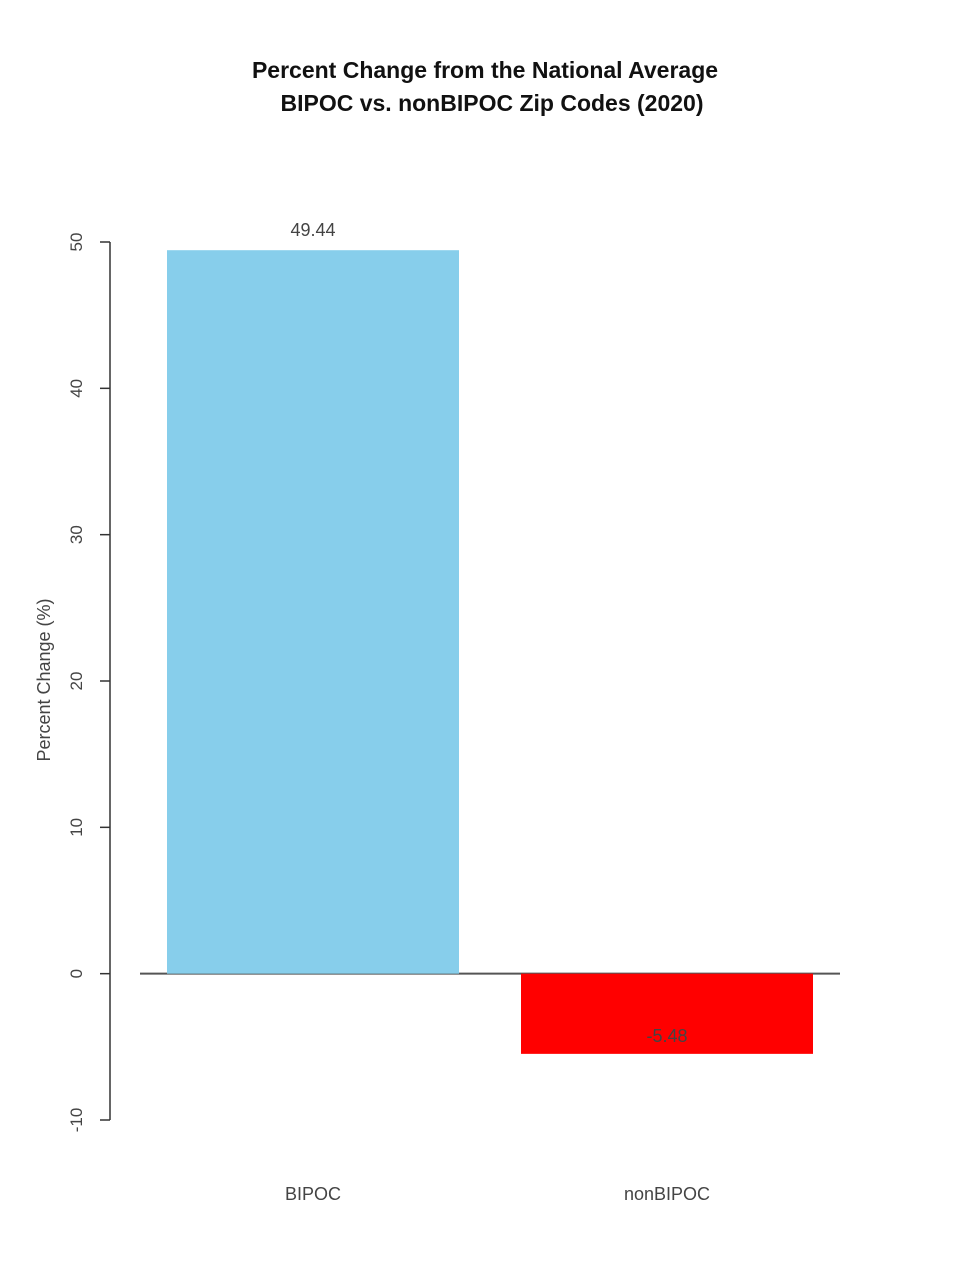  I want to click on y-tick-label: 10, so click(76, 827).